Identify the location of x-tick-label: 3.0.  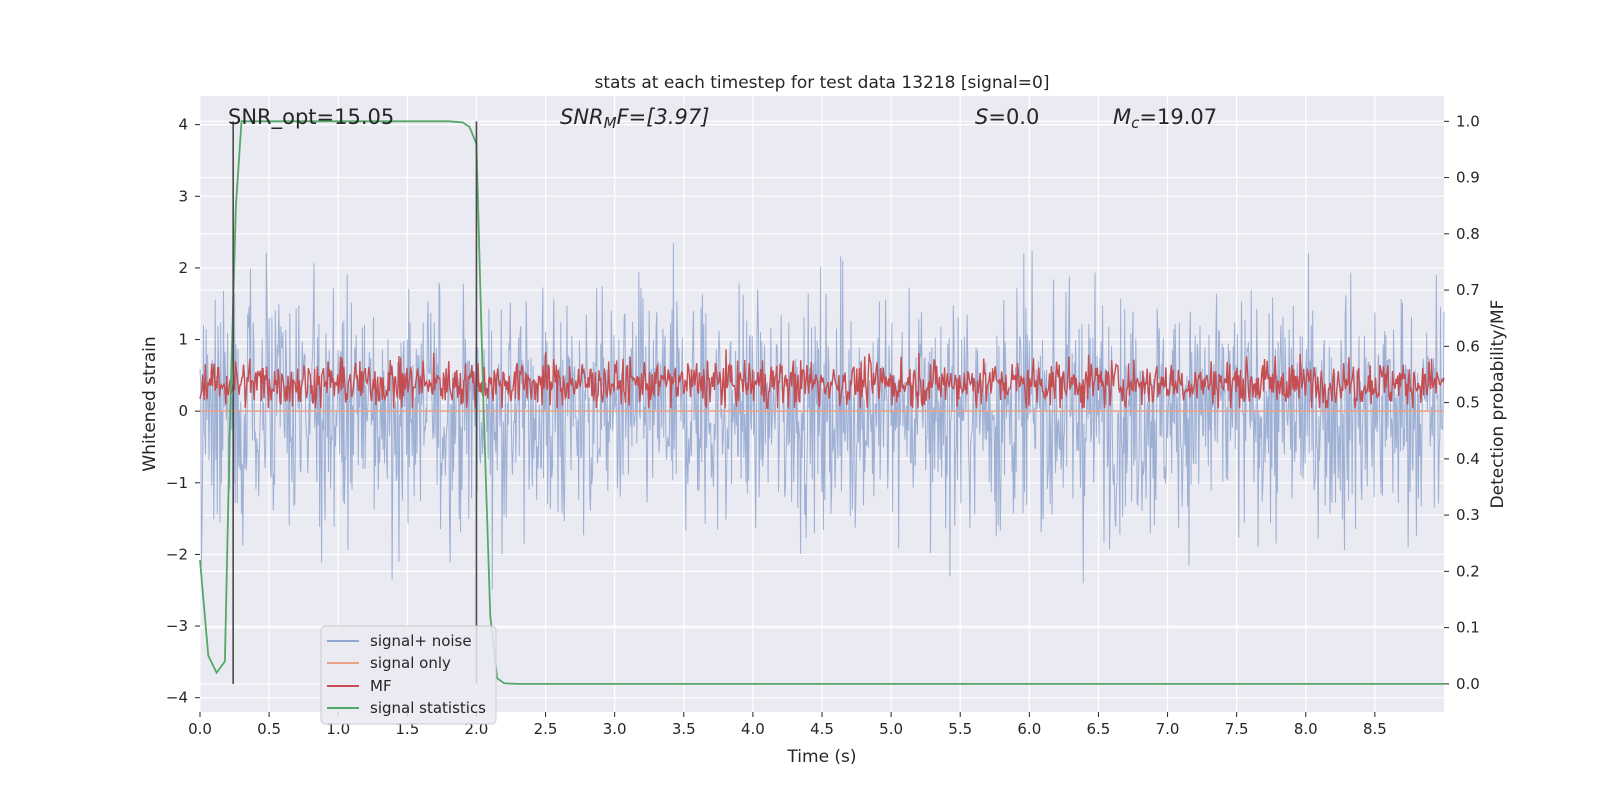
(615, 729).